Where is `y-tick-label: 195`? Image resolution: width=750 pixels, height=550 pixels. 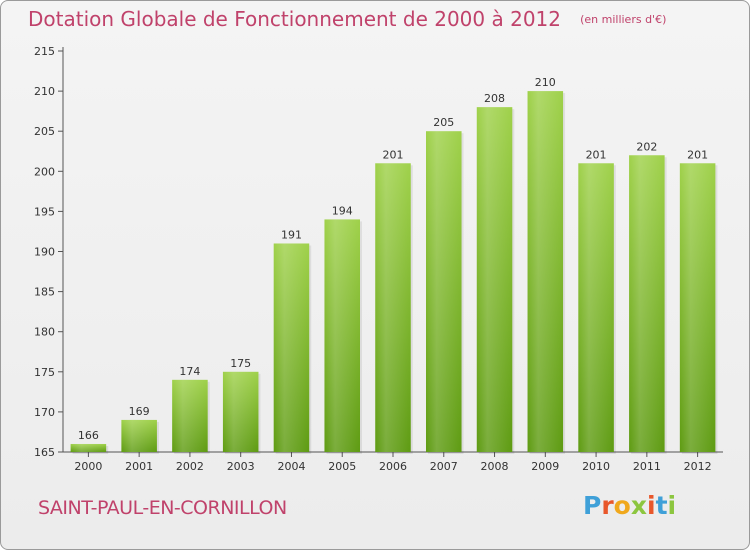 y-tick-label: 195 is located at coordinates (44, 211).